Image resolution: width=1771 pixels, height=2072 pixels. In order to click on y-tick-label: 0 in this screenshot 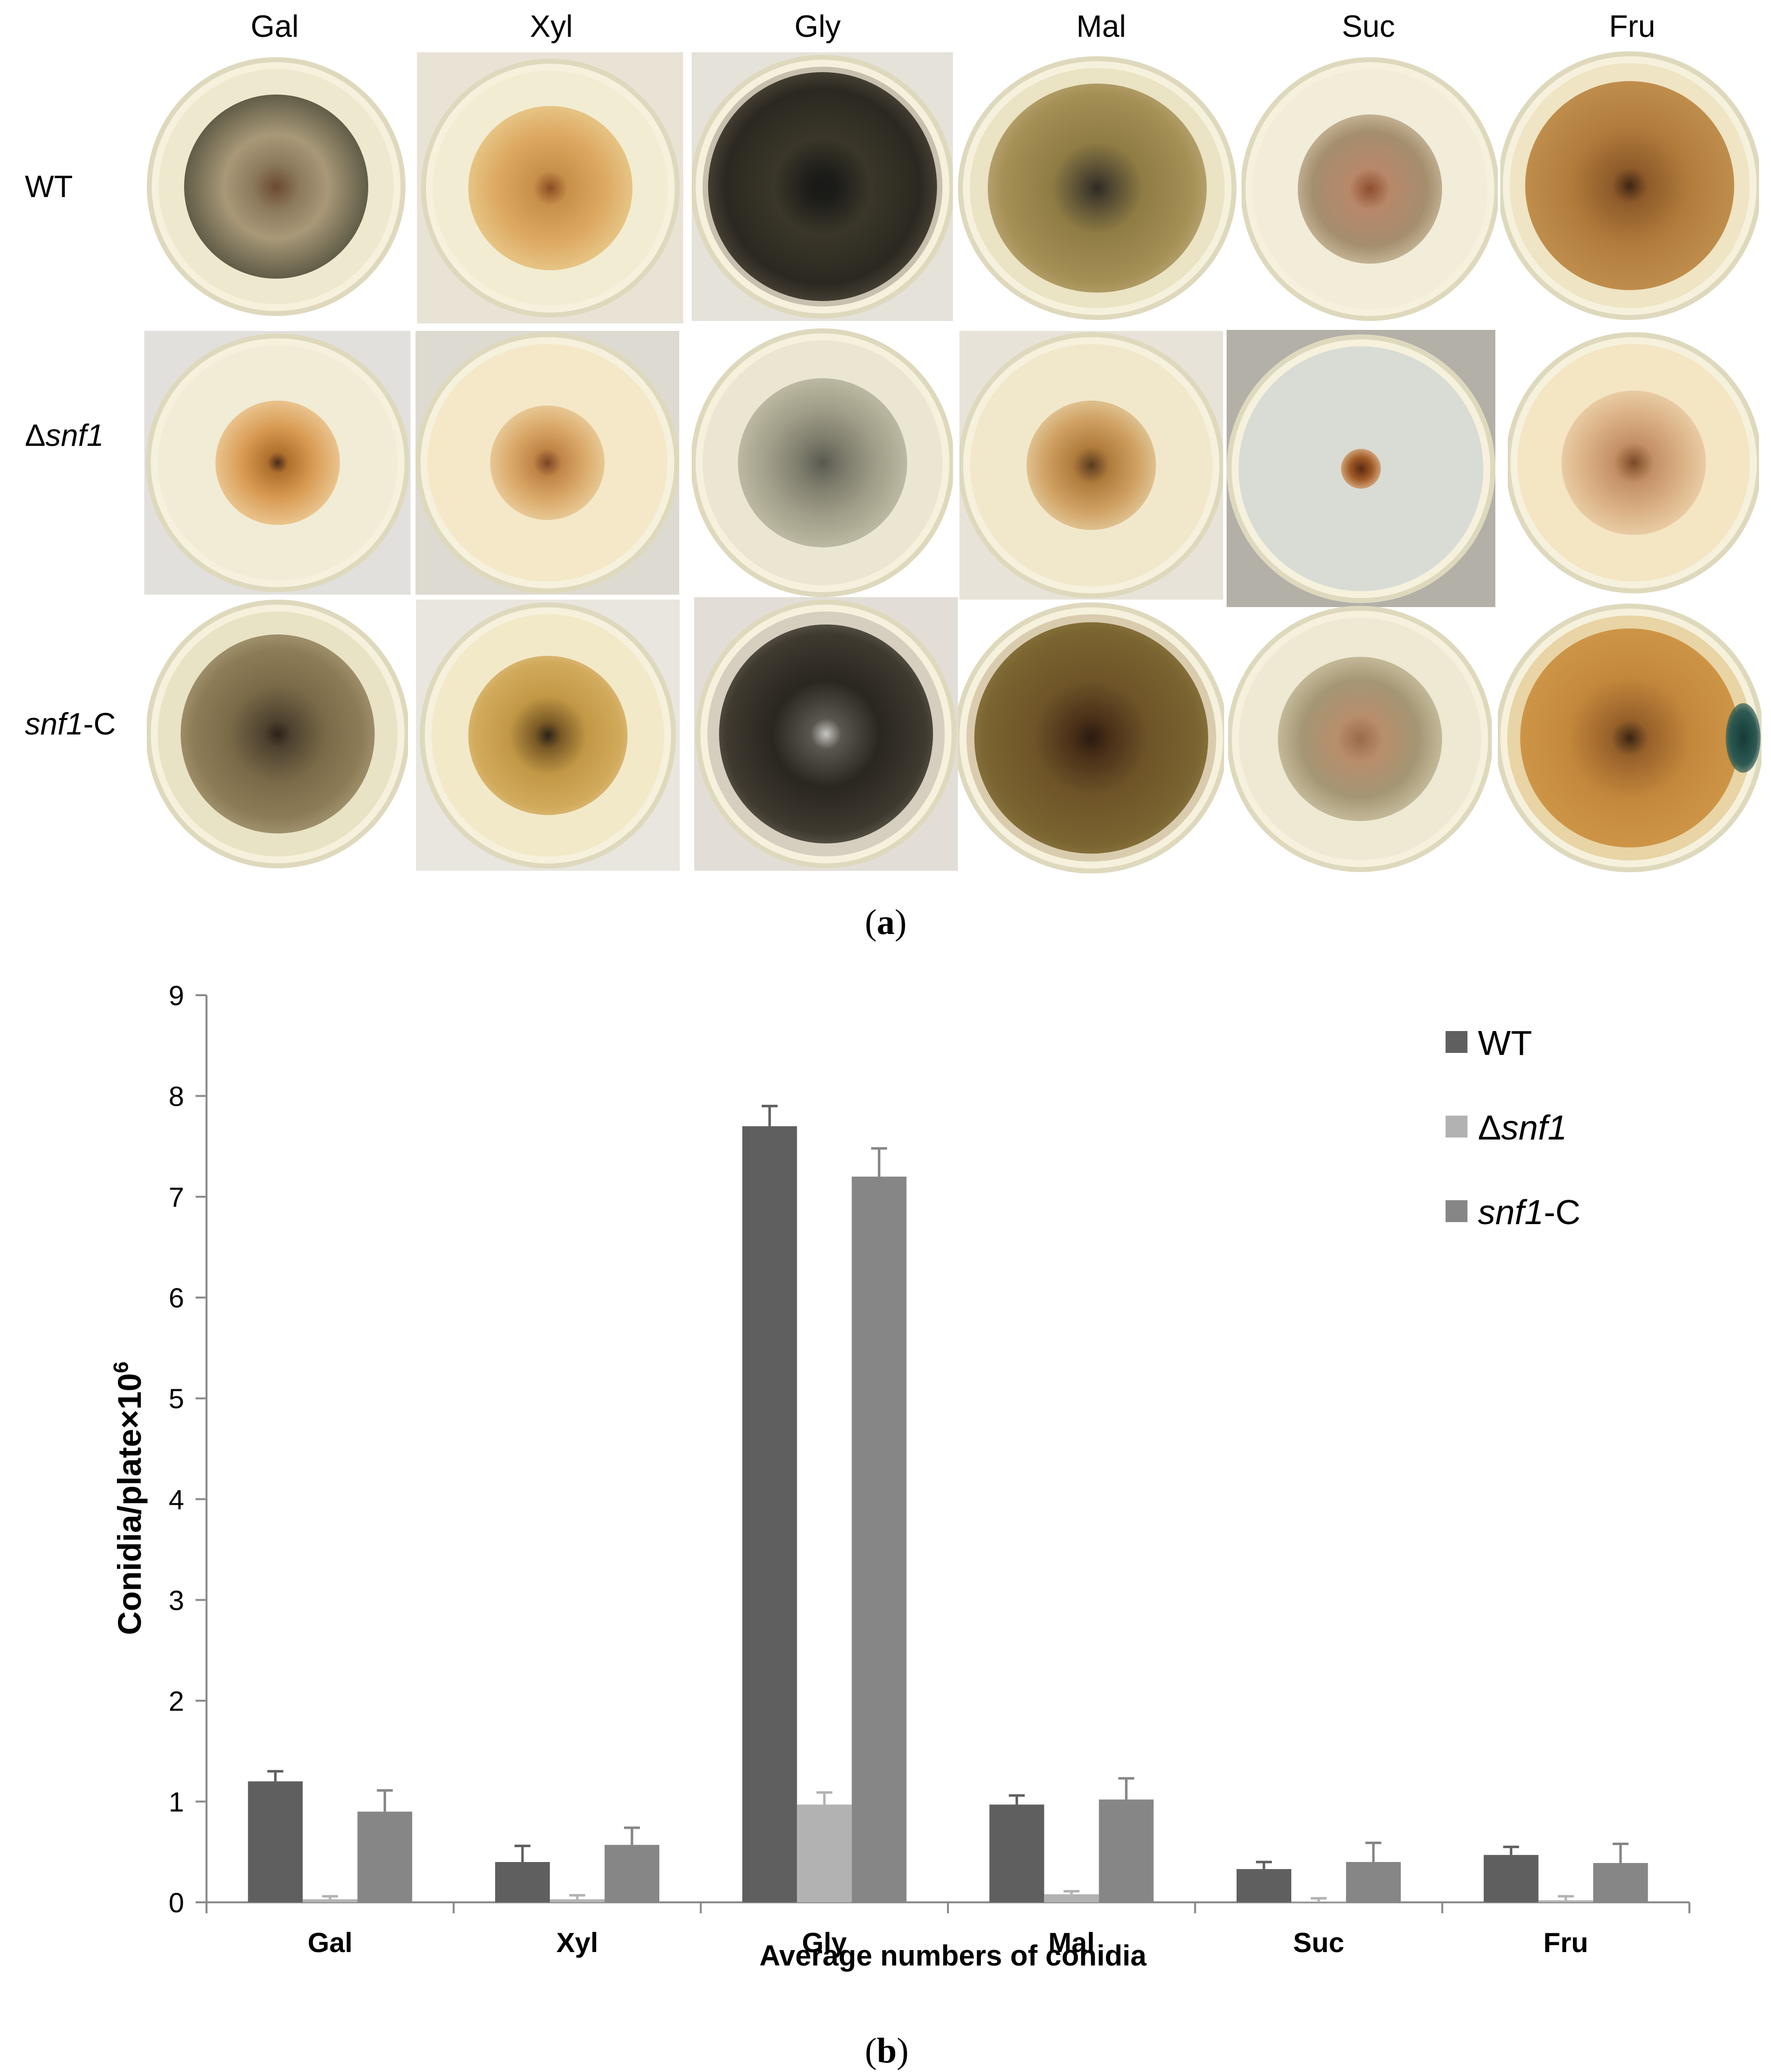, I will do `click(176, 1902)`.